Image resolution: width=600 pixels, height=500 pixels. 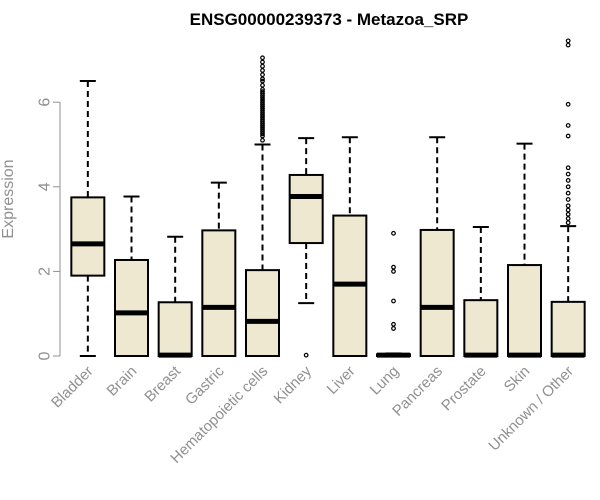 I want to click on x-tick-label: Skin, so click(x=517, y=379).